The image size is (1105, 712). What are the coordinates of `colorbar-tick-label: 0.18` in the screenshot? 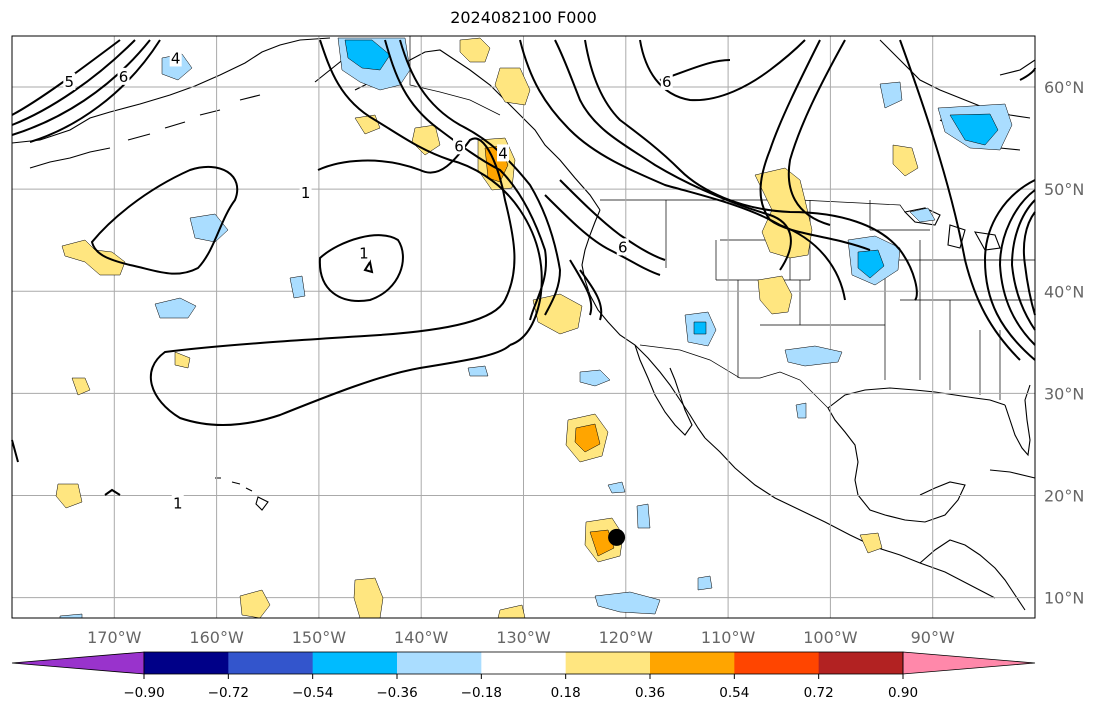 It's located at (566, 693).